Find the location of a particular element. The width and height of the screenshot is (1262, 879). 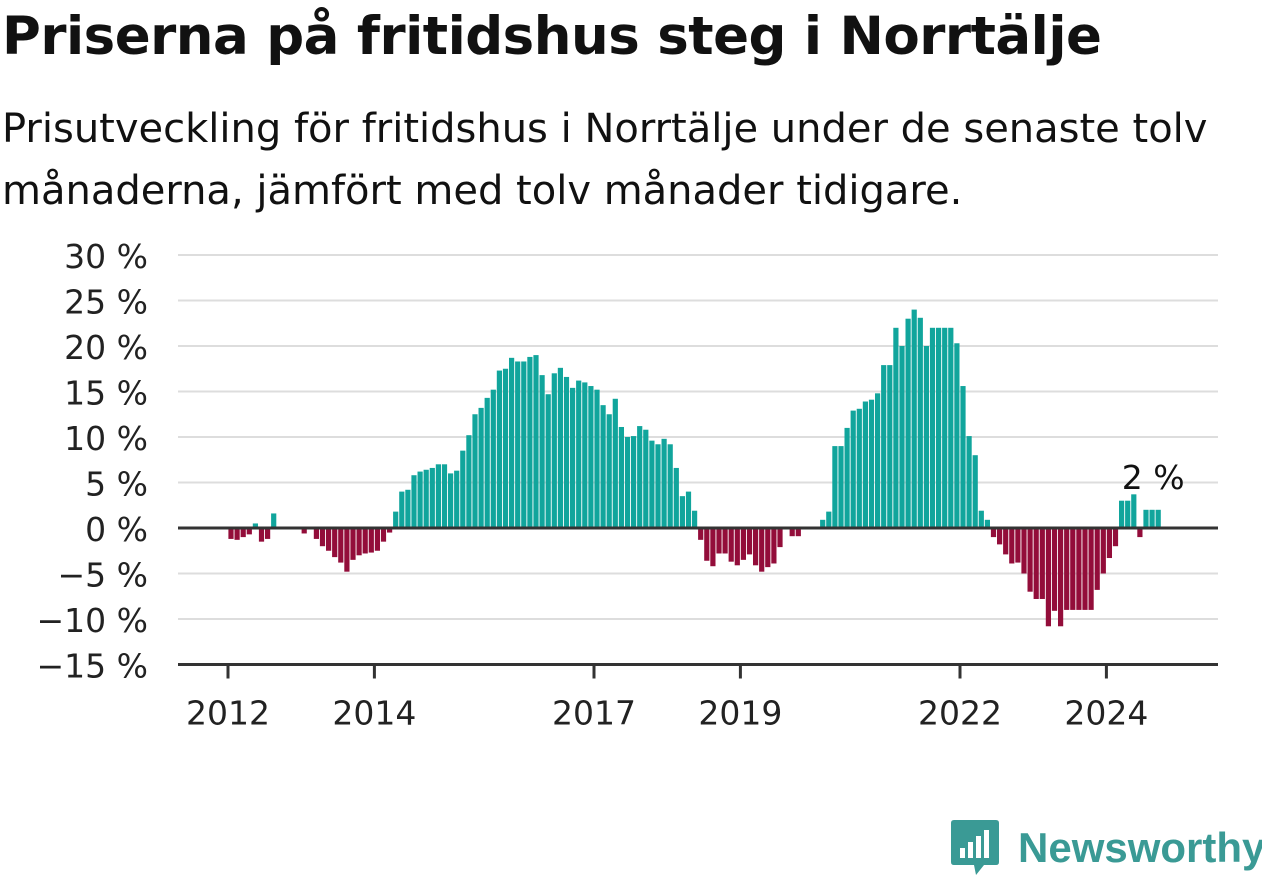

y-tick-label: 25 % is located at coordinates (106, 302).